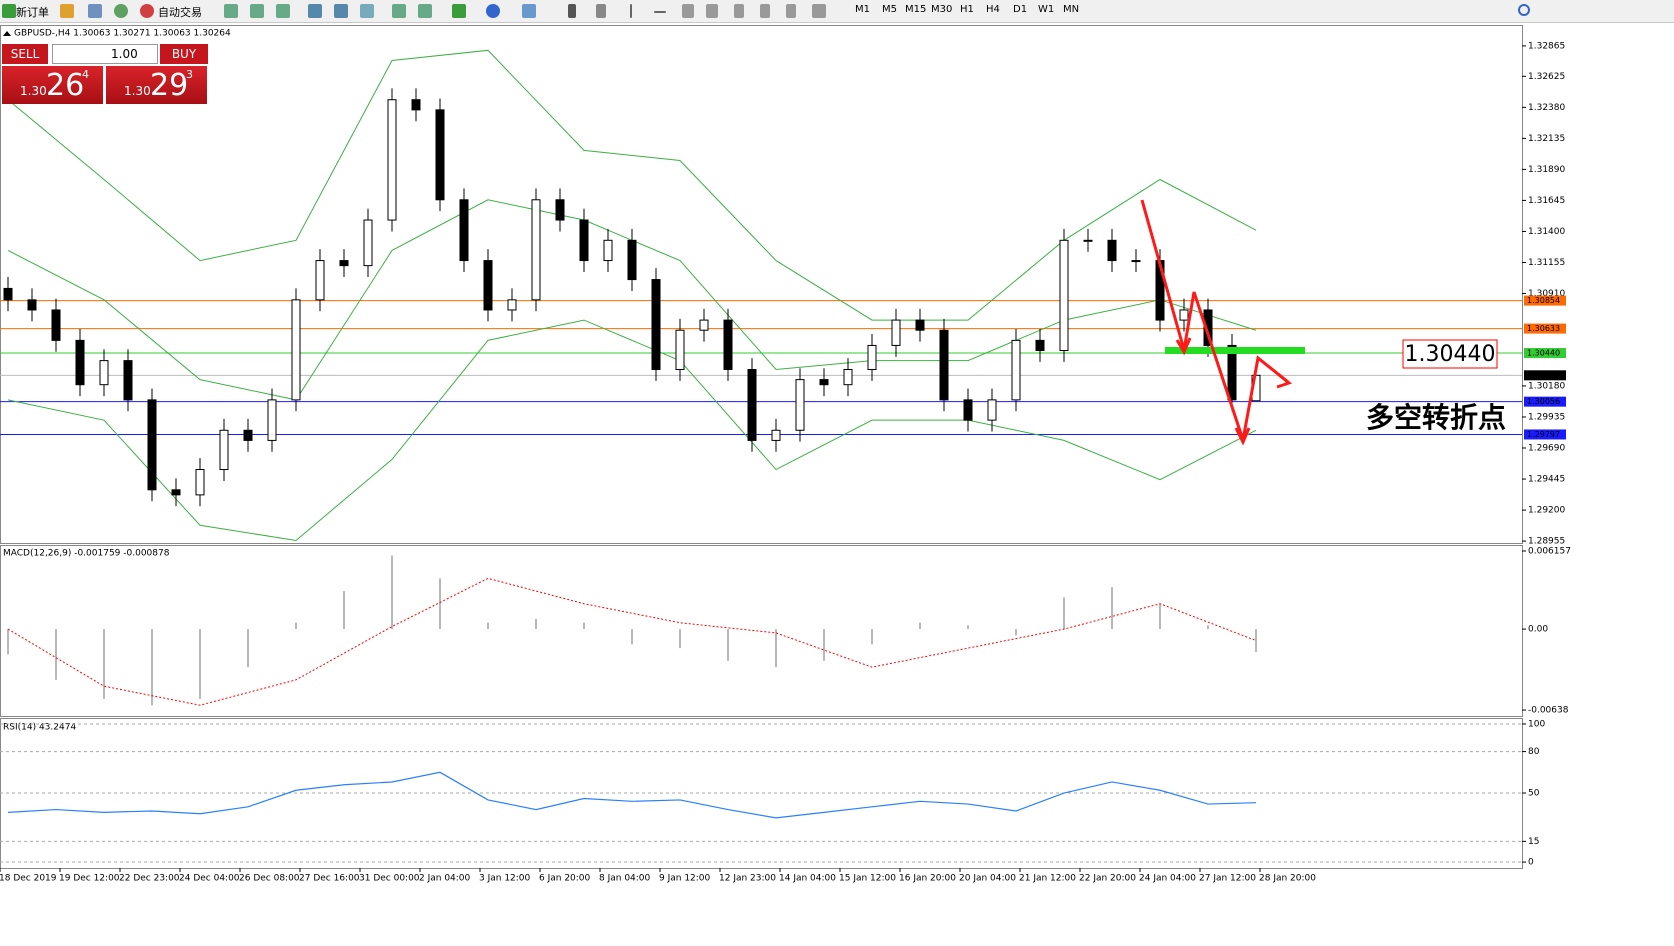  I want to click on y-tick-label: 1.29935, so click(1546, 417).